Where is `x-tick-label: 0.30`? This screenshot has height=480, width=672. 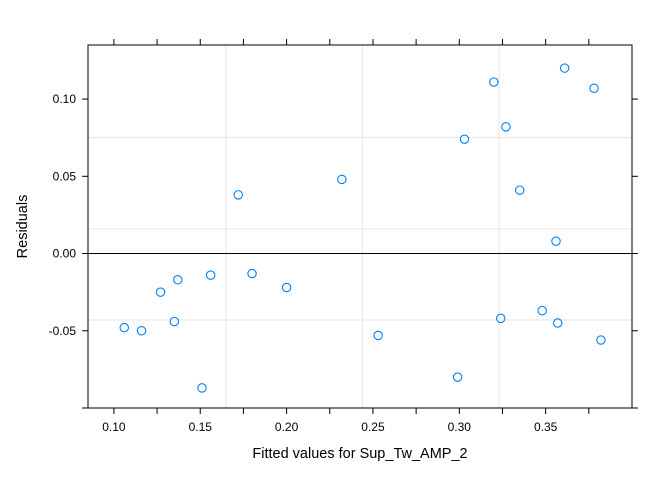 x-tick-label: 0.30 is located at coordinates (460, 427).